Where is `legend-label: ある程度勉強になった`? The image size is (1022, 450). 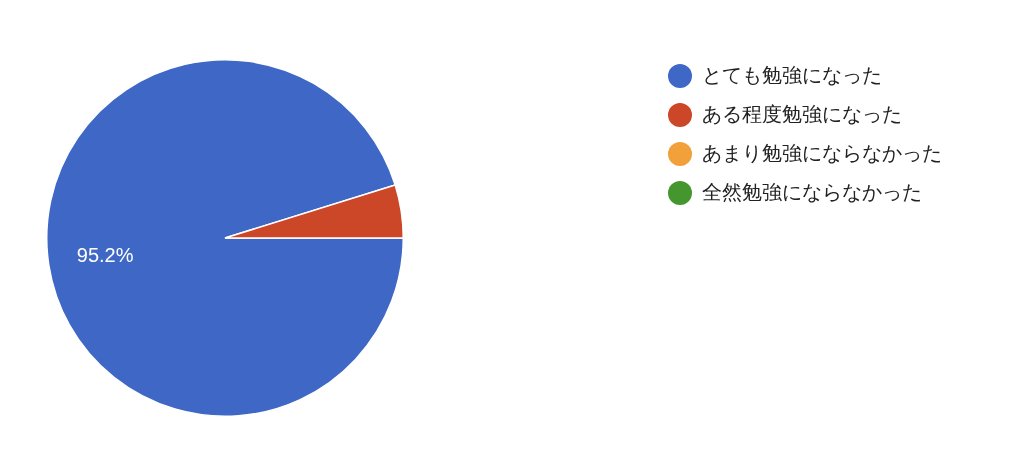 legend-label: ある程度勉強になった is located at coordinates (802, 114).